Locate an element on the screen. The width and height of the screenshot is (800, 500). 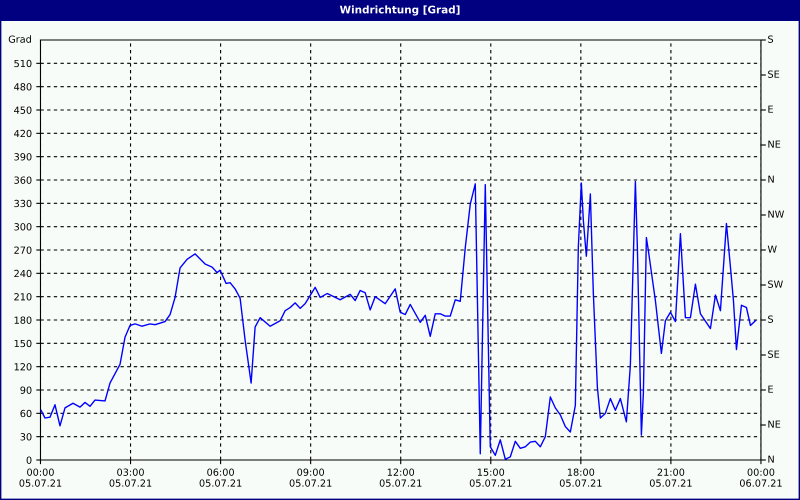
y-tick-label: 360 is located at coordinates (23, 180).